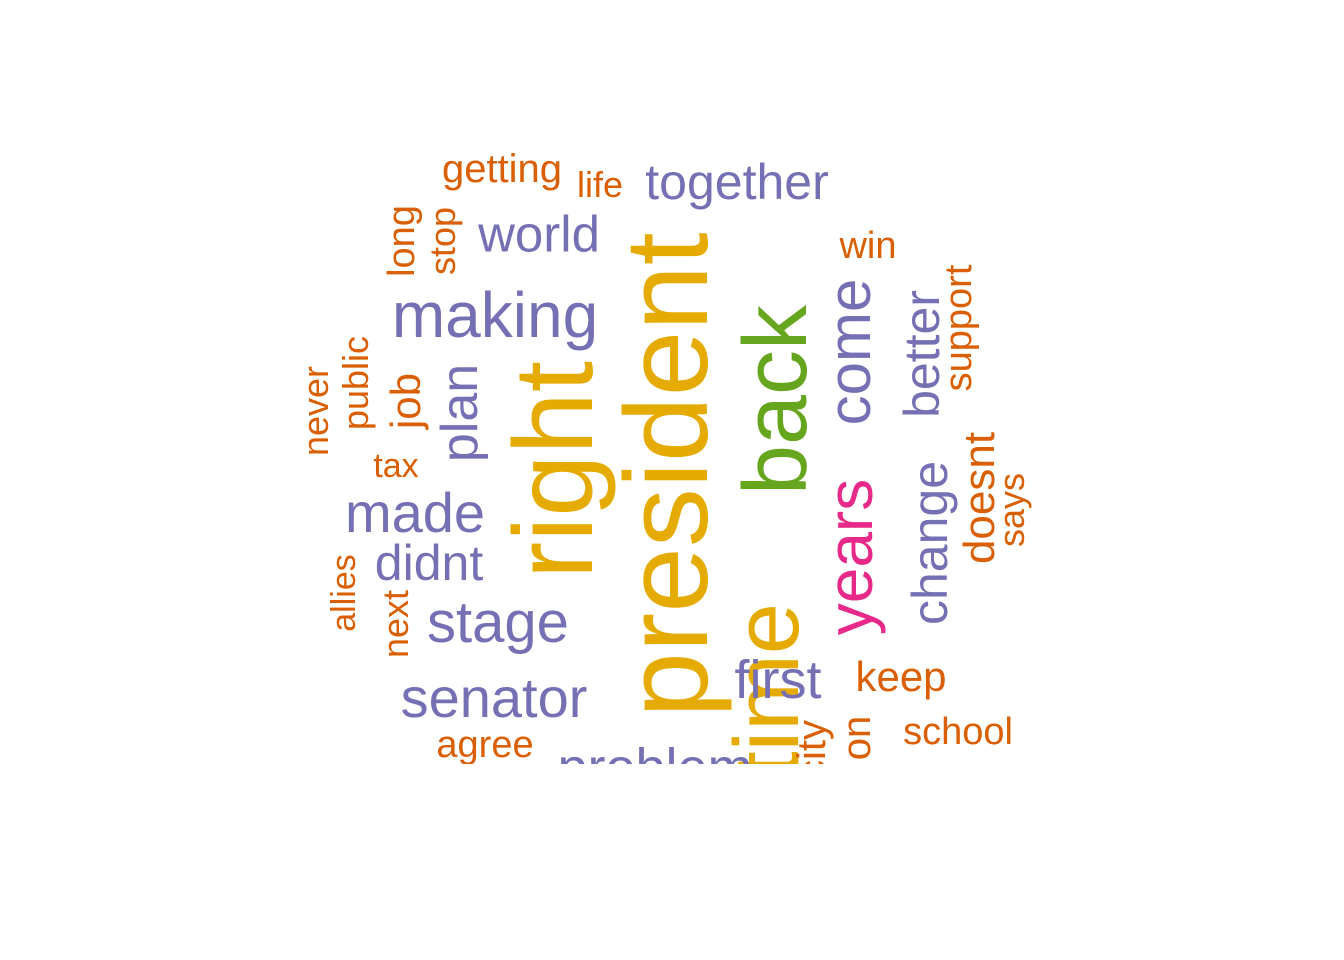 This screenshot has width=1344, height=960. I want to click on word-on: on, so click(857, 738).